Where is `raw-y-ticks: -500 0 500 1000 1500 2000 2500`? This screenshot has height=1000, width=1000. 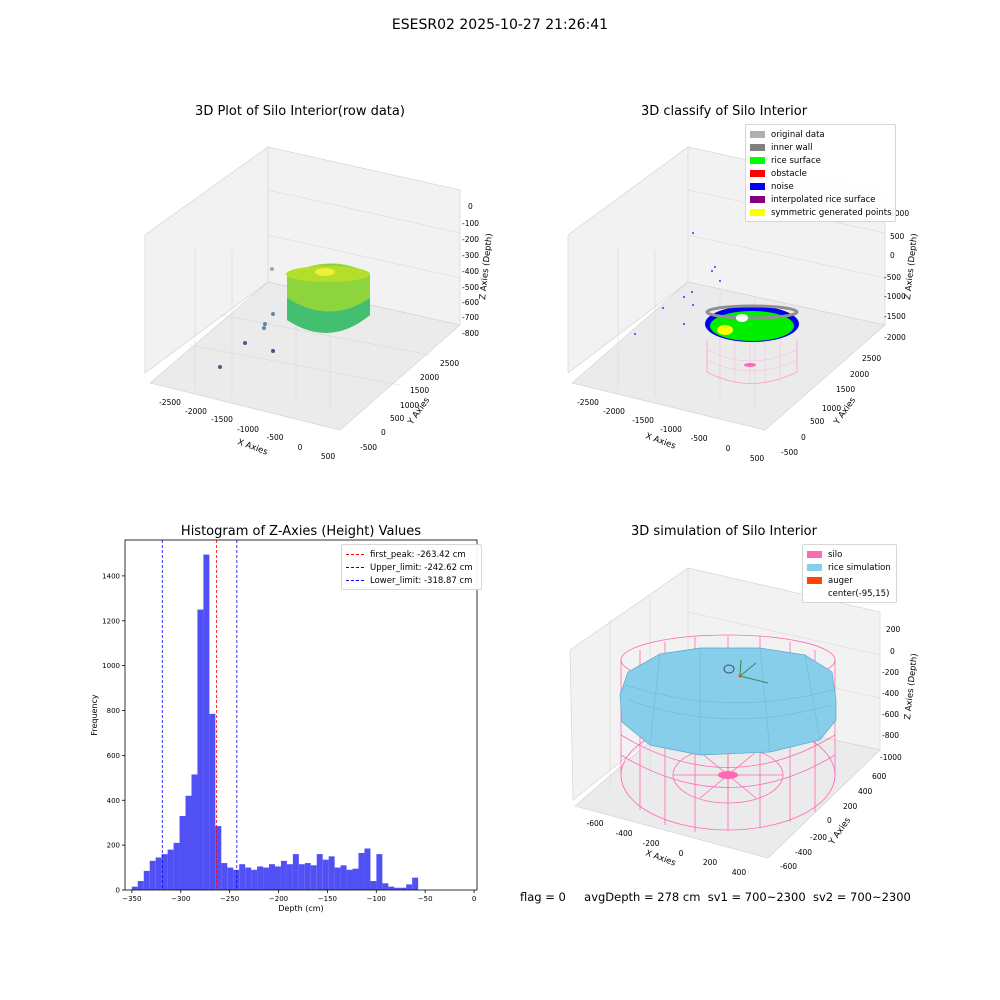
raw-y-ticks: -500 0 500 1000 1500 2000 2500 is located at coordinates (409, 405).